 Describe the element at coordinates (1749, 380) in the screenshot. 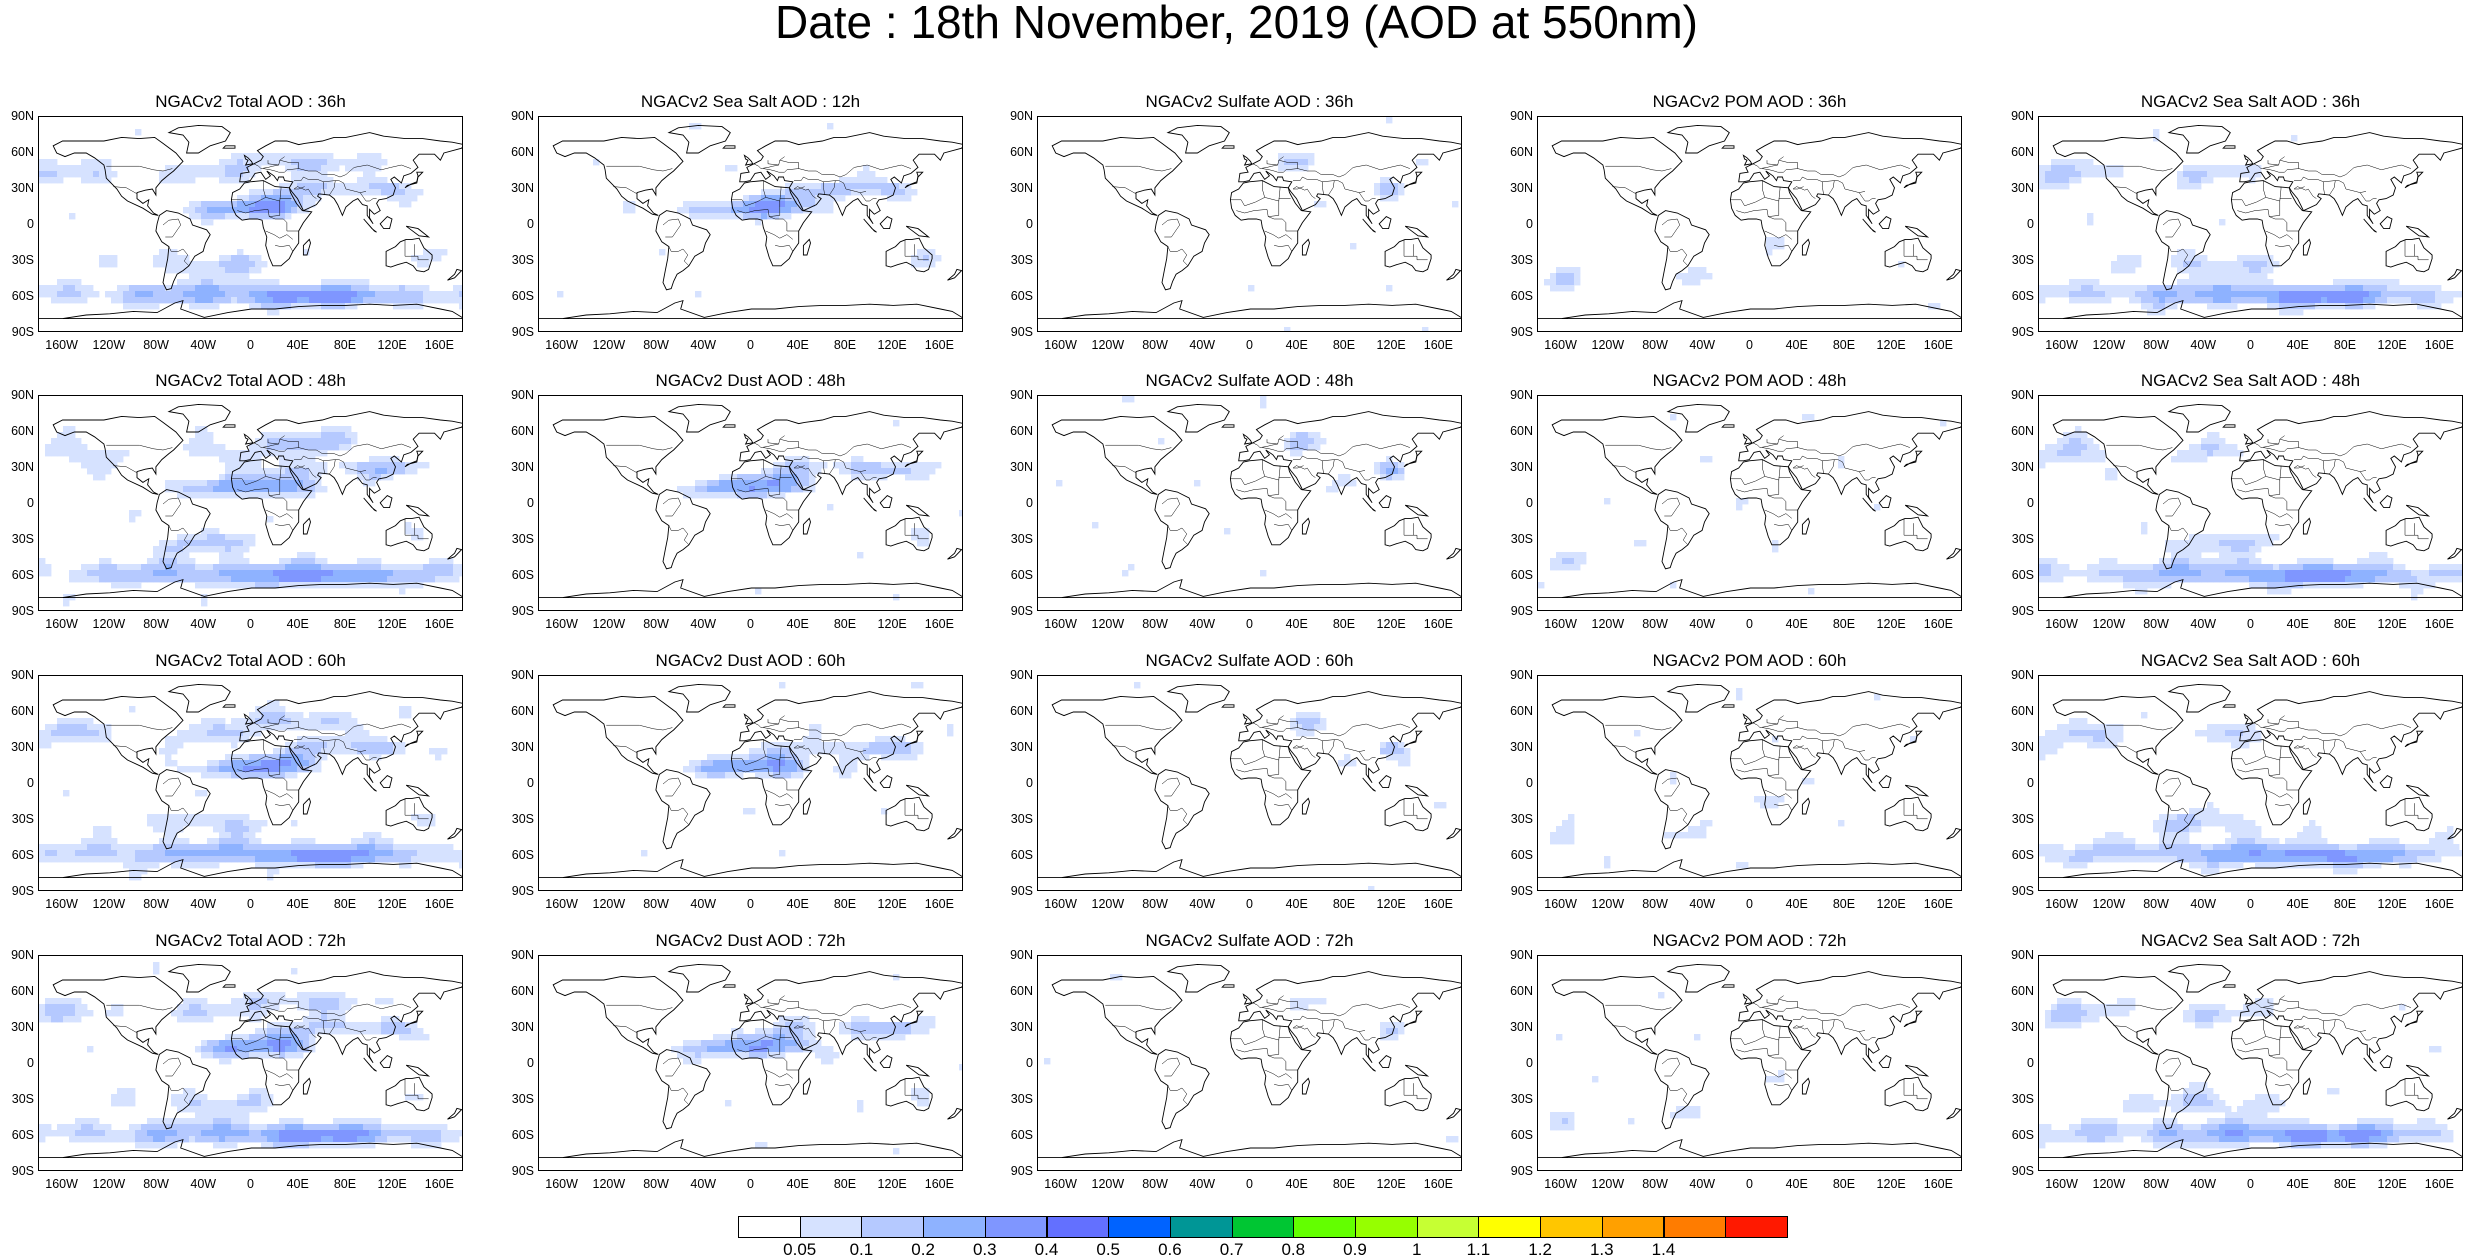

I see `panel-title: NGACv2 POM AOD : 48h` at that location.